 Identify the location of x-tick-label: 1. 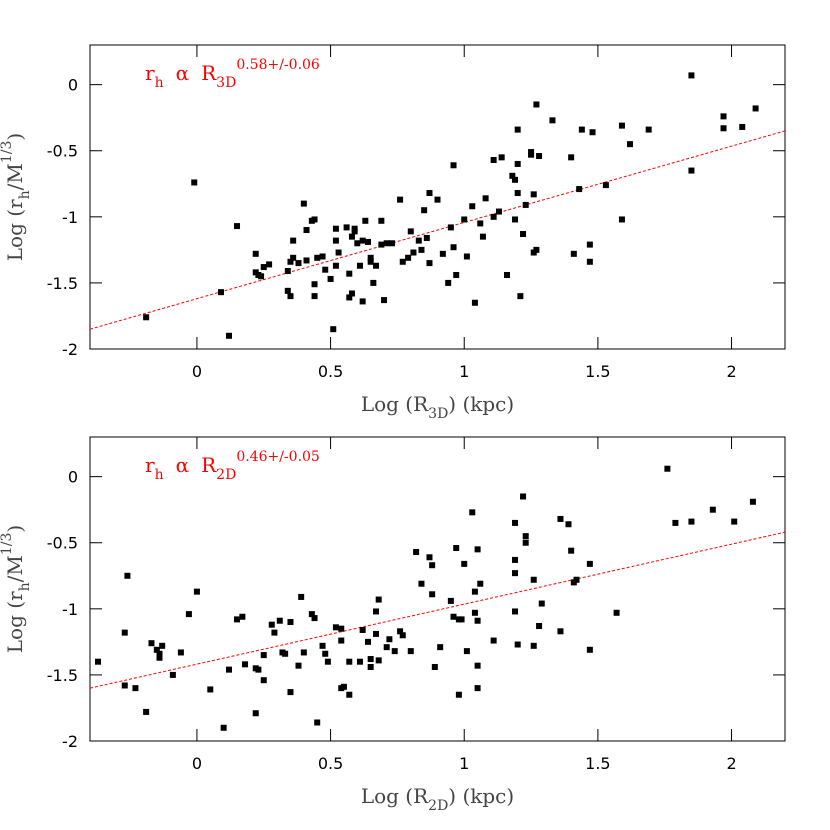
(464, 371).